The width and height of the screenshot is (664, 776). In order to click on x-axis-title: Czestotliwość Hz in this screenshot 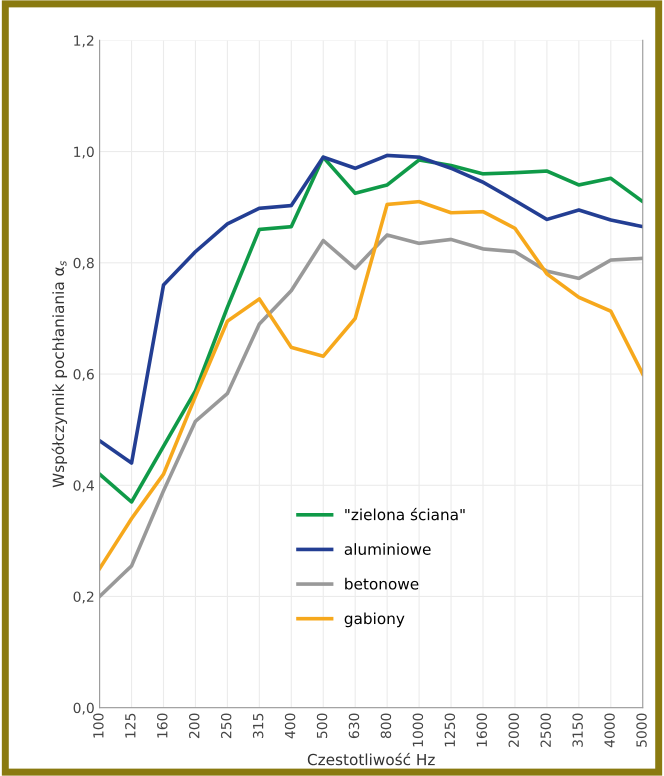, I will do `click(371, 759)`.